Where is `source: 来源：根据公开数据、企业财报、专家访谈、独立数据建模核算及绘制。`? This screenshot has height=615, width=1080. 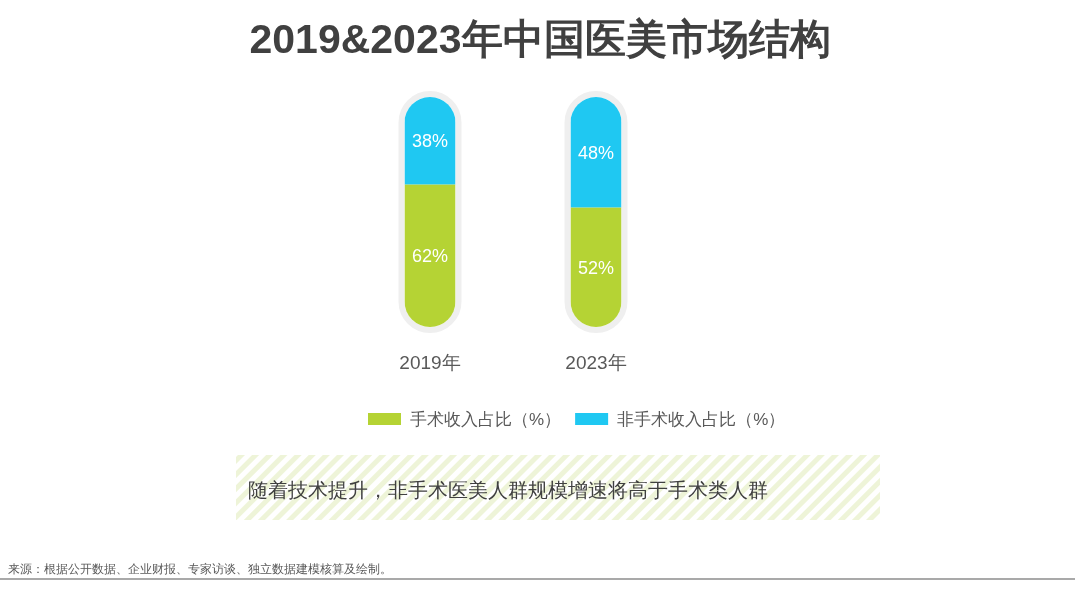
source: 来源：根据公开数据、企业财报、专家访谈、独立数据建模核算及绘制。 is located at coordinates (200, 569).